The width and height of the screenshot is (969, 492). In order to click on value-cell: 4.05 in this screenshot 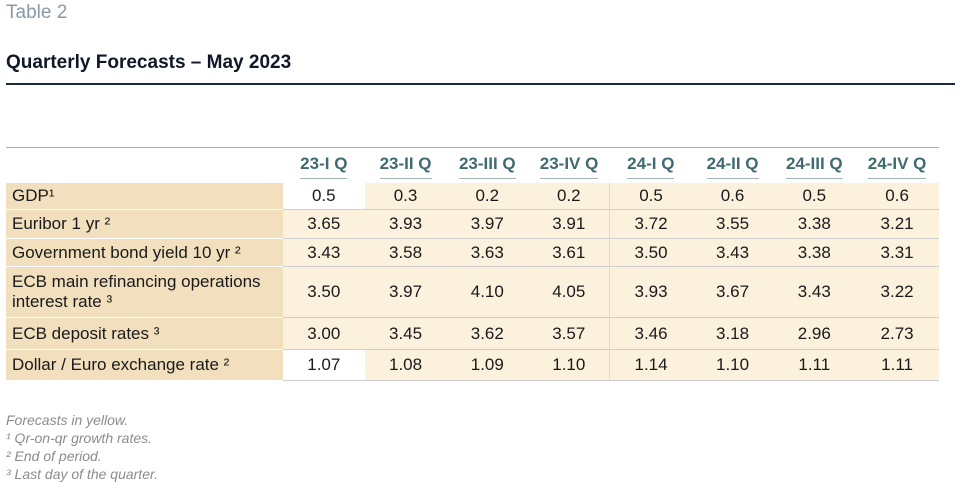, I will do `click(569, 292)`.